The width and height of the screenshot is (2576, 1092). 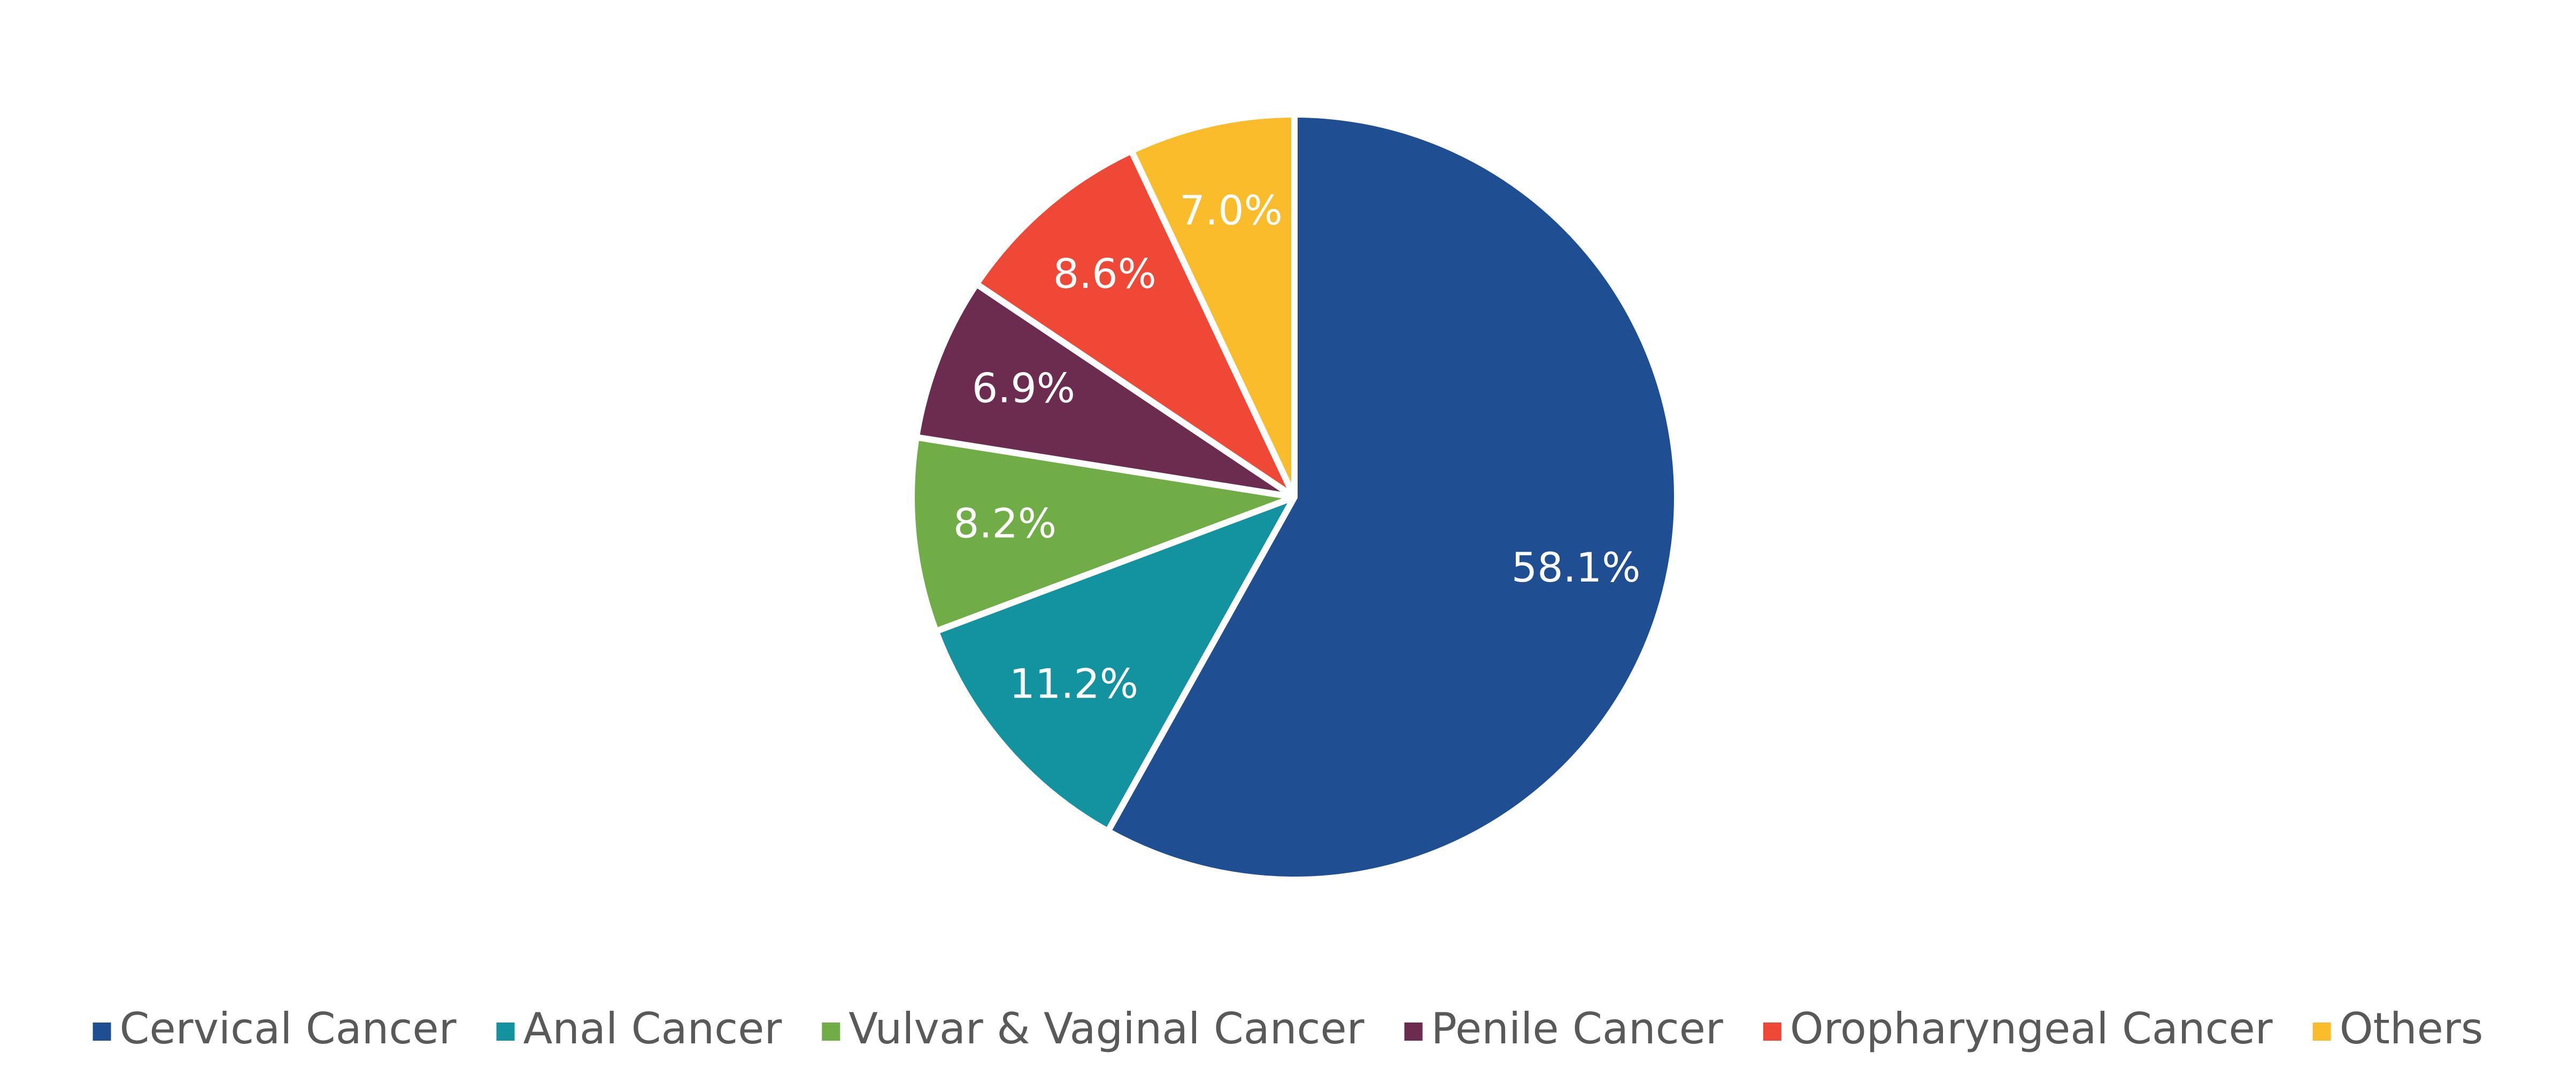 What do you see at coordinates (1023, 388) in the screenshot?
I see `data-label: 6.9%` at bounding box center [1023, 388].